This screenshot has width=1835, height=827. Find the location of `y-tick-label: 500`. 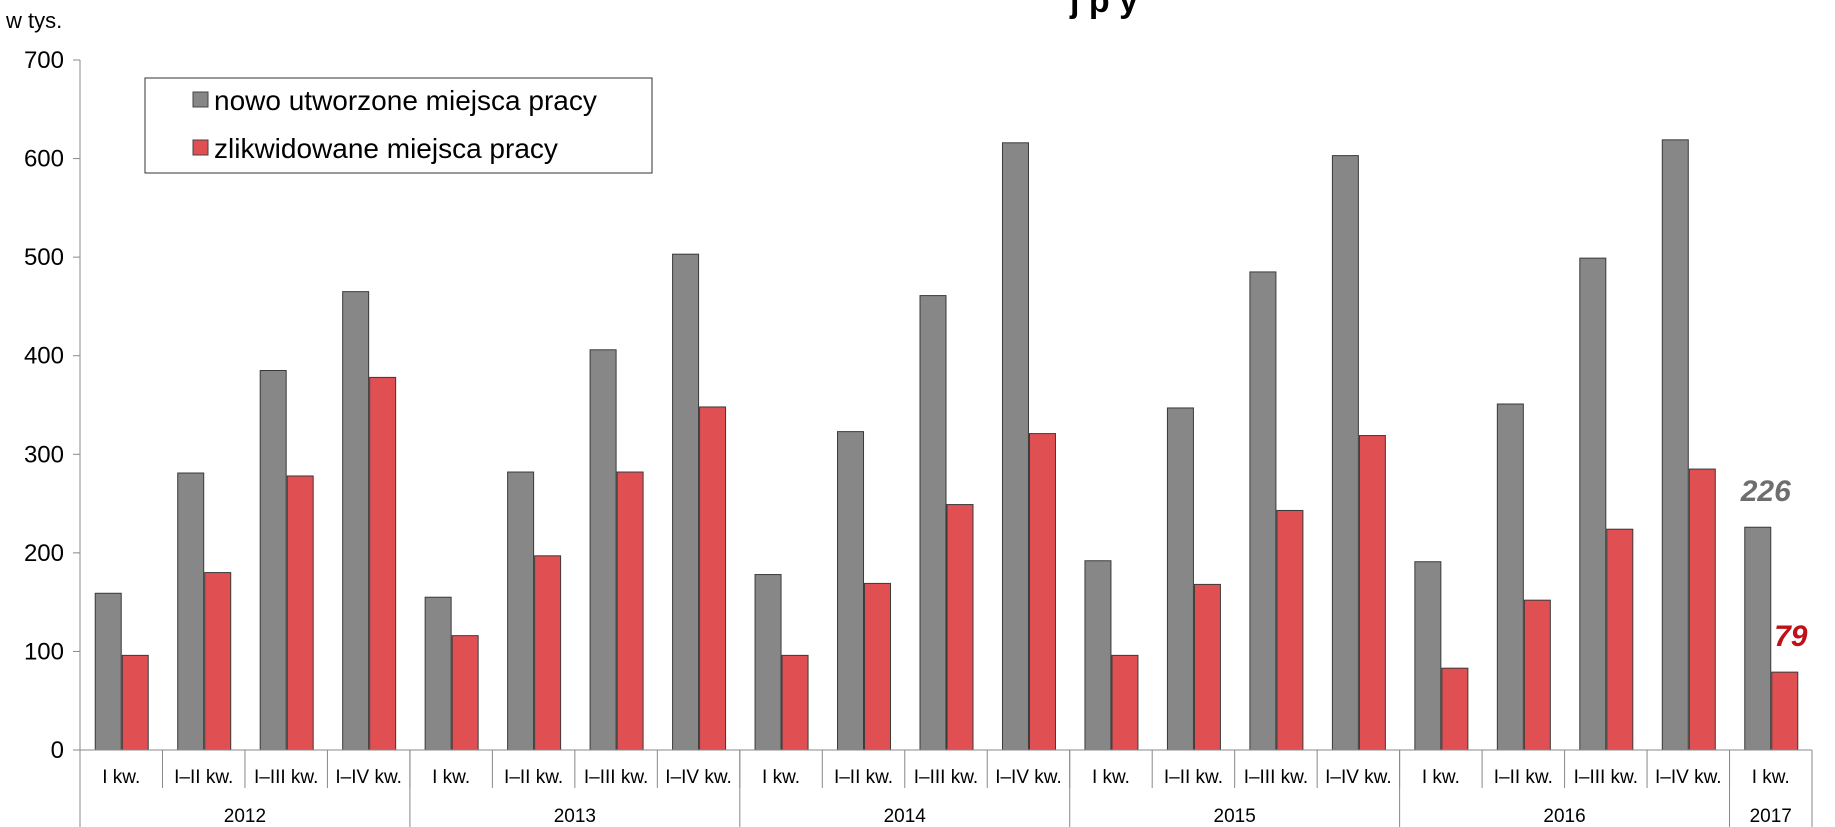

y-tick-label: 500 is located at coordinates (44, 257).